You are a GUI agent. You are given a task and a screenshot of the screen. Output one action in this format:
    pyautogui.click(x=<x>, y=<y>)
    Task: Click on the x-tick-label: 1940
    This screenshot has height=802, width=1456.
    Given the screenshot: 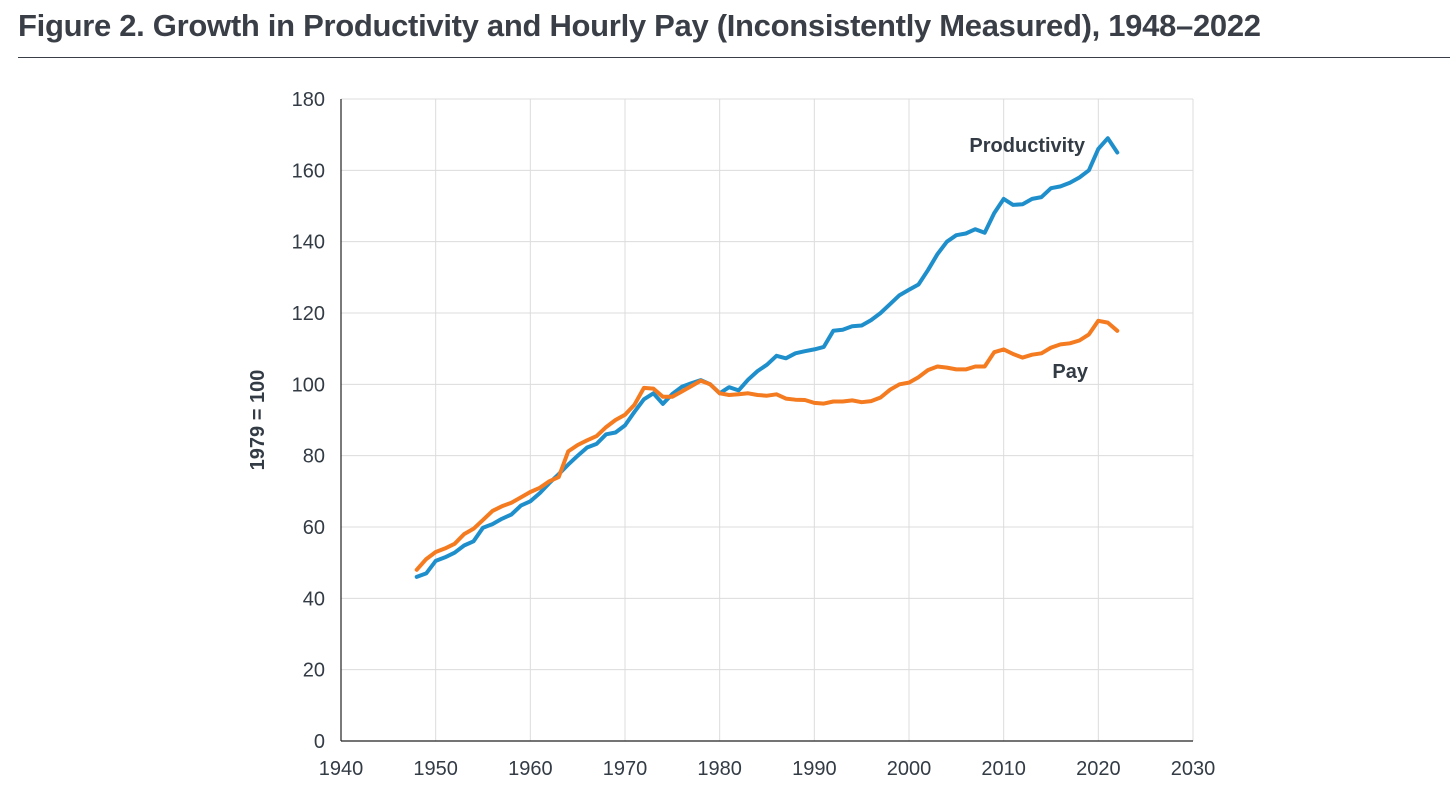 What is the action you would take?
    pyautogui.click(x=341, y=769)
    